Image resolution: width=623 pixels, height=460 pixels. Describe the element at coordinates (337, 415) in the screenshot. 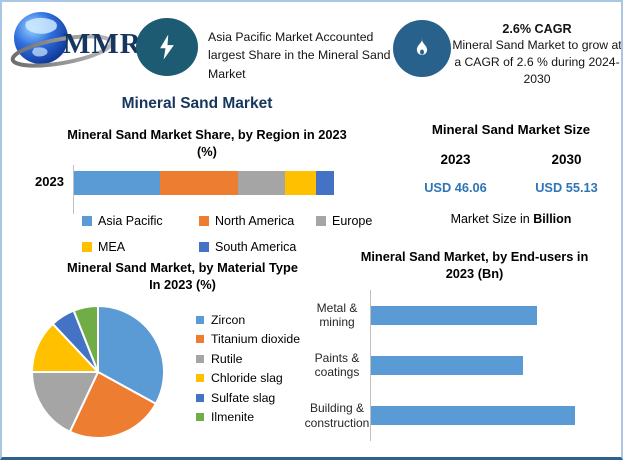

I see `endusers-label-building-construction: Building & construction` at that location.